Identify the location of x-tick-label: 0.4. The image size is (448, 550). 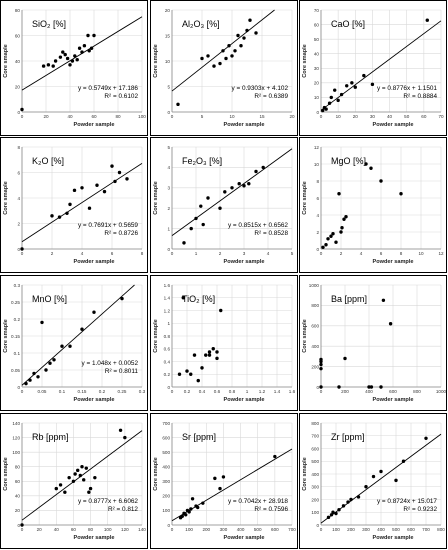
(202, 391).